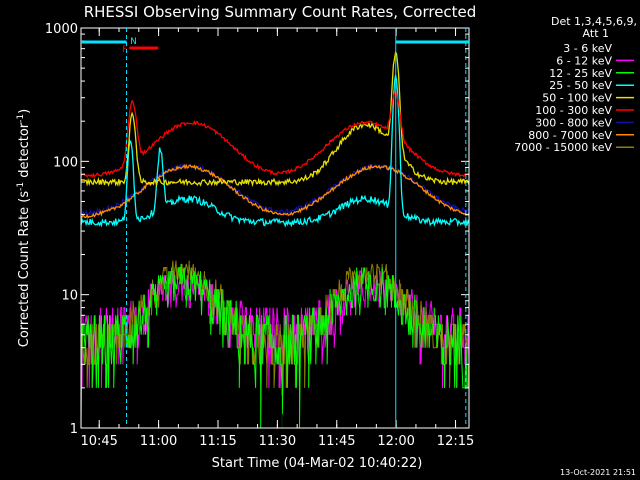 The width and height of the screenshot is (640, 480). What do you see at coordinates (133, 42) in the screenshot?
I see `flag-n-label: N` at bounding box center [133, 42].